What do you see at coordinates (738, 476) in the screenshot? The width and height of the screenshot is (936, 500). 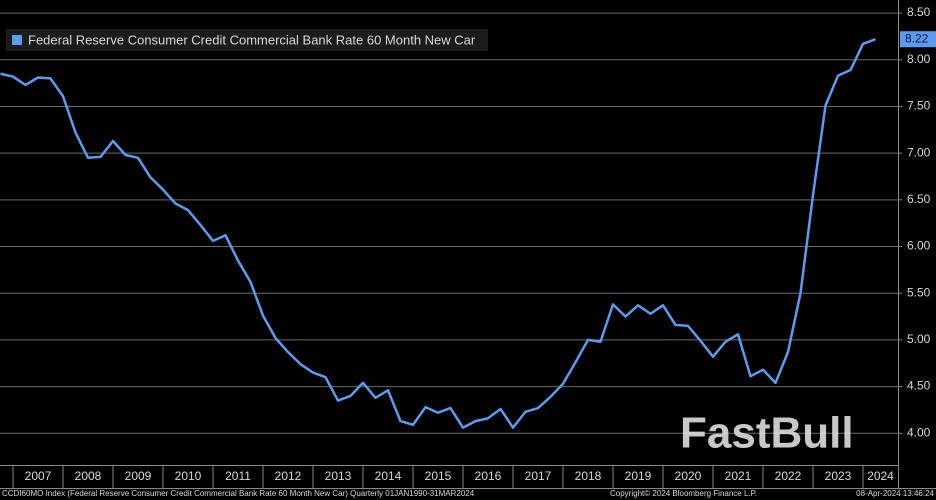 I see `x-tick-label: 2021` at bounding box center [738, 476].